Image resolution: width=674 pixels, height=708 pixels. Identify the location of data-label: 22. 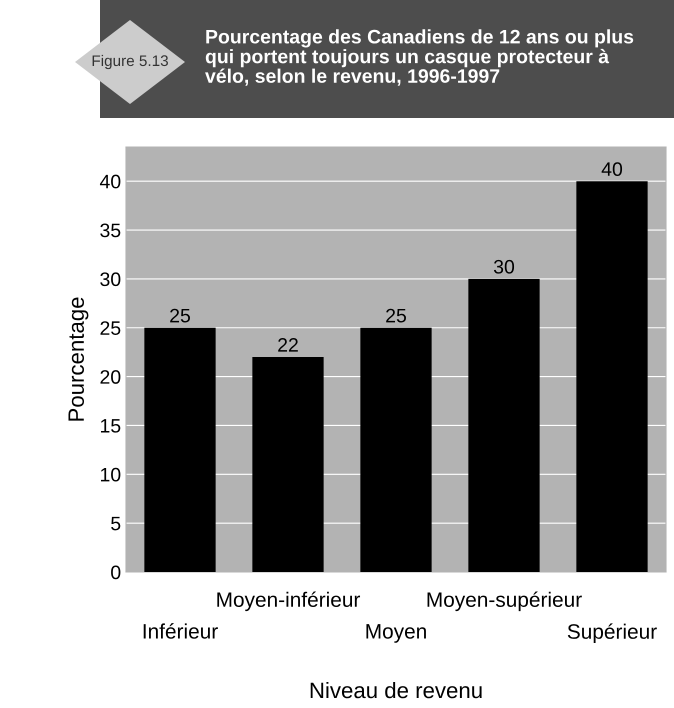
(288, 345).